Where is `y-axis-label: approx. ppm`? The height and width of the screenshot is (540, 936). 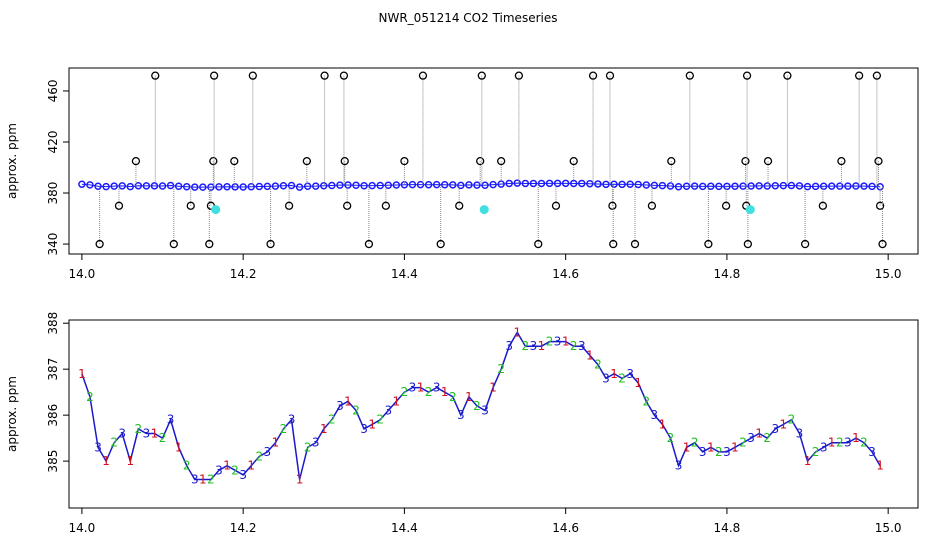 y-axis-label: approx. ppm is located at coordinates (12, 414).